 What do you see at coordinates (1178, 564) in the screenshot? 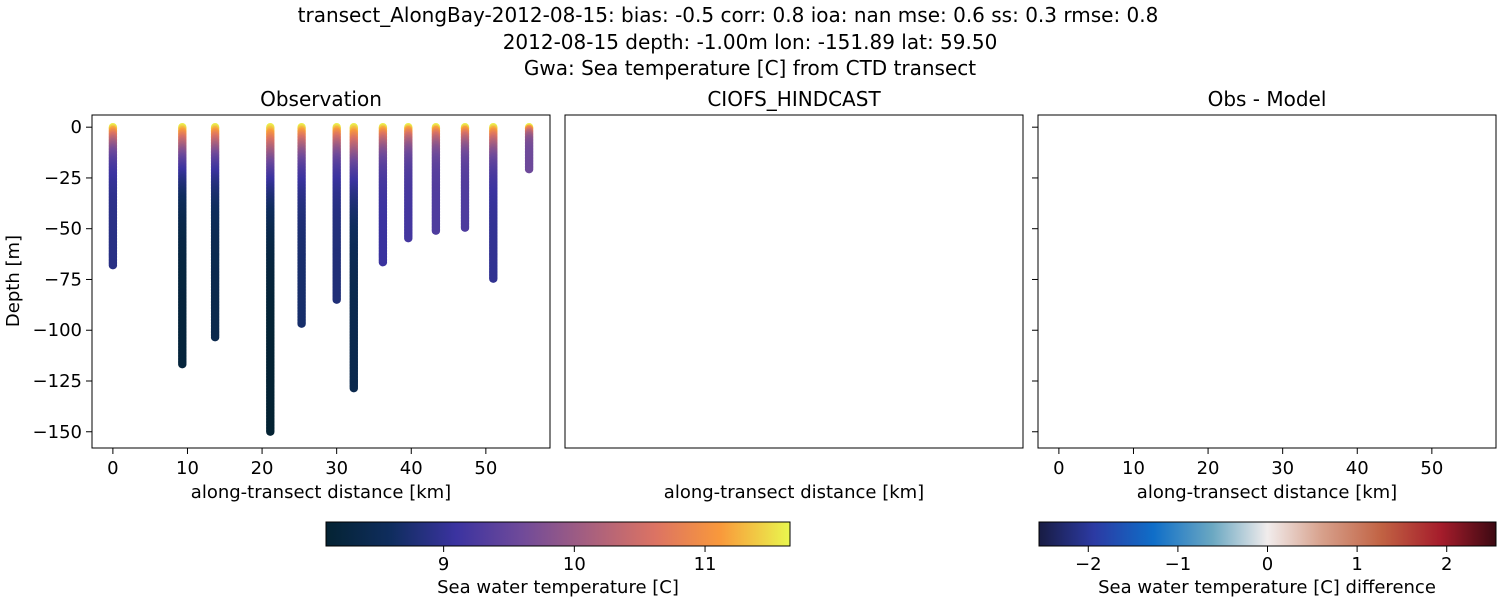
I see `colorbar-tick-label: −1` at bounding box center [1178, 564].